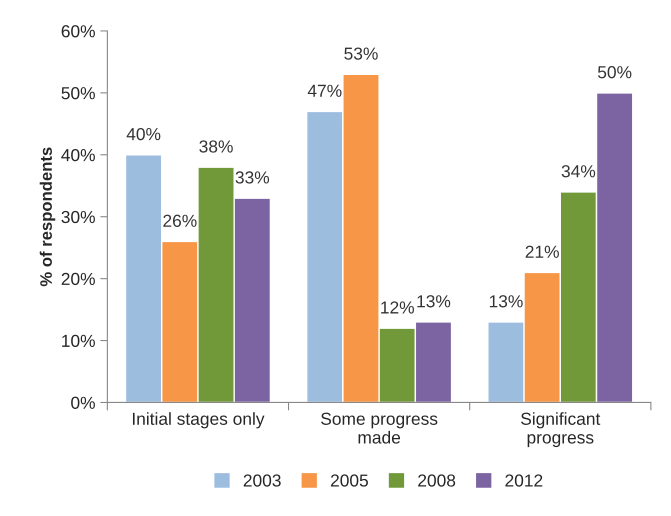  What do you see at coordinates (262, 480) in the screenshot?
I see `legend-label: 2003` at bounding box center [262, 480].